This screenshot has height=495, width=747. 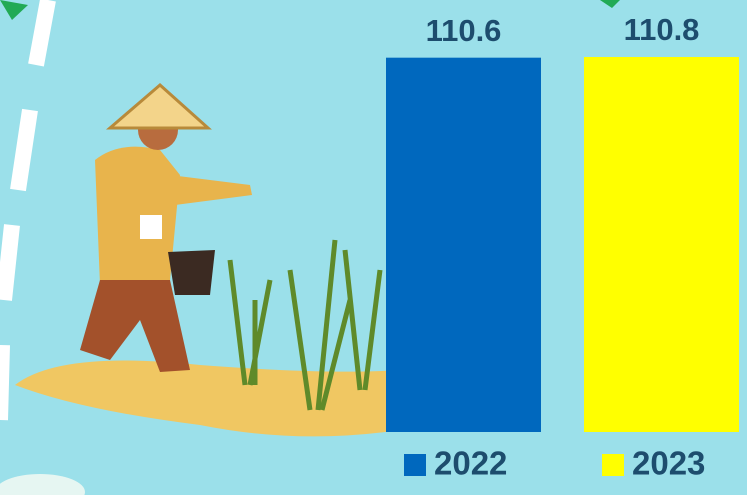 I want to click on legend-label: 2023, so click(x=668, y=463).